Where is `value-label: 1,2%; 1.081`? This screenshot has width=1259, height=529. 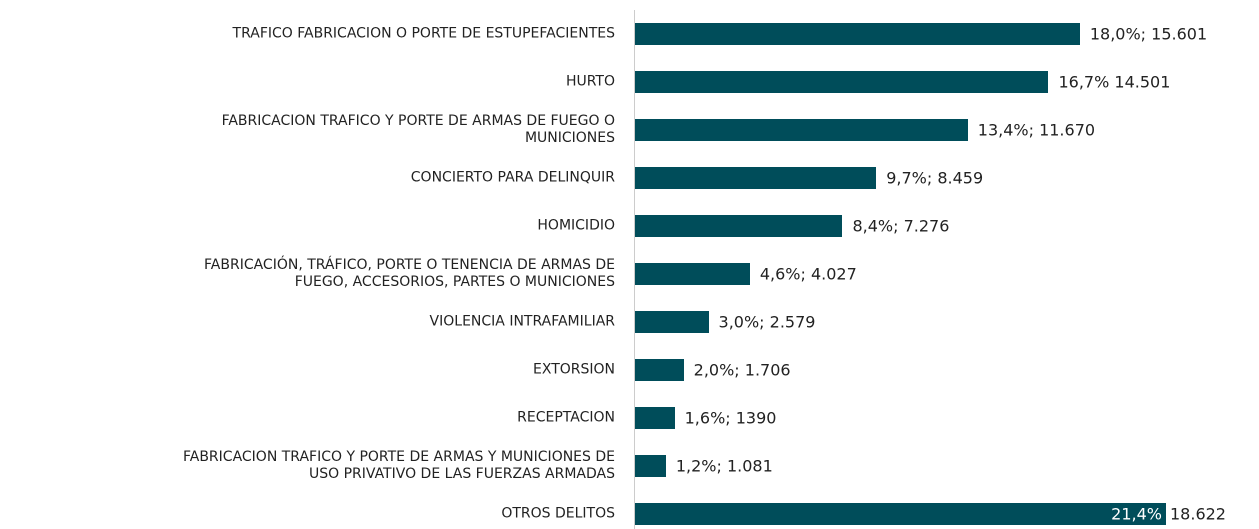 value-label: 1,2%; 1.081 is located at coordinates (724, 466).